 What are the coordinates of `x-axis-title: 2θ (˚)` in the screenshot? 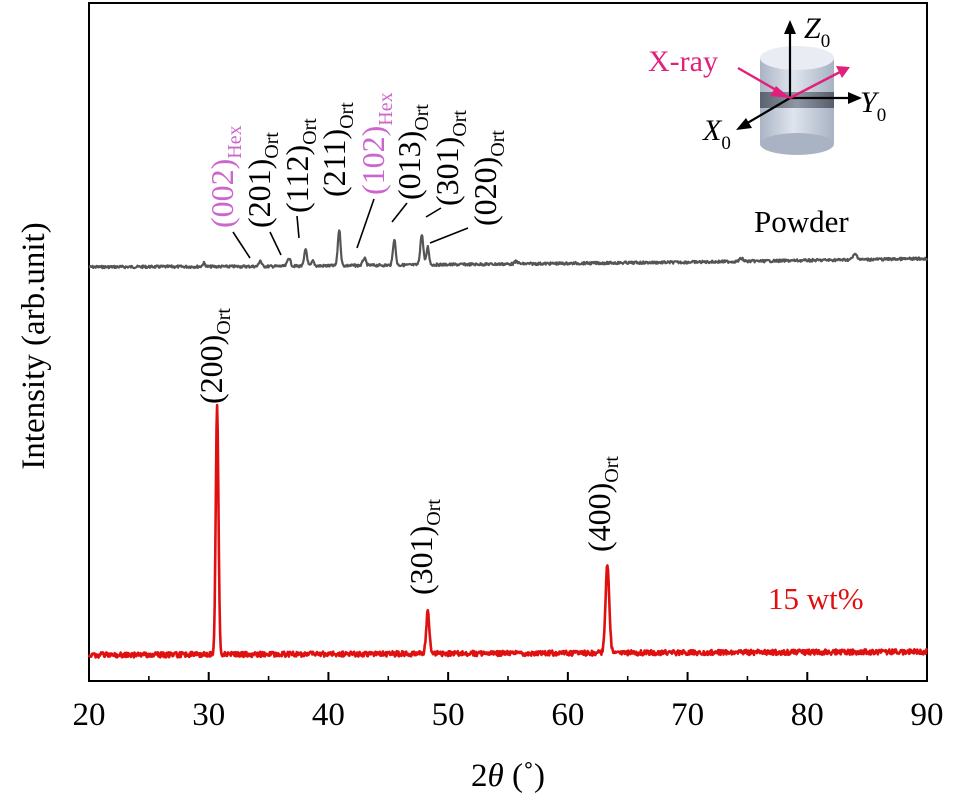 It's located at (508, 776).